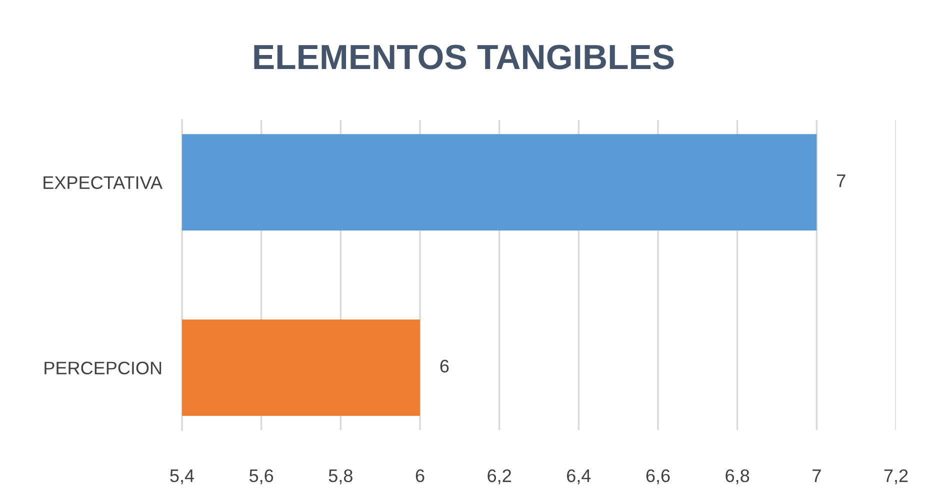 The height and width of the screenshot is (501, 927). What do you see at coordinates (841, 180) in the screenshot?
I see `data-label: 7` at bounding box center [841, 180].